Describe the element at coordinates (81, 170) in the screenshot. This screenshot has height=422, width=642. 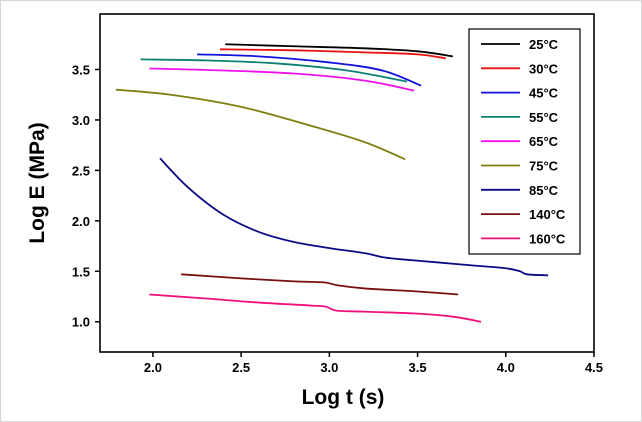
I see `y-tick-label: 2.5` at that location.